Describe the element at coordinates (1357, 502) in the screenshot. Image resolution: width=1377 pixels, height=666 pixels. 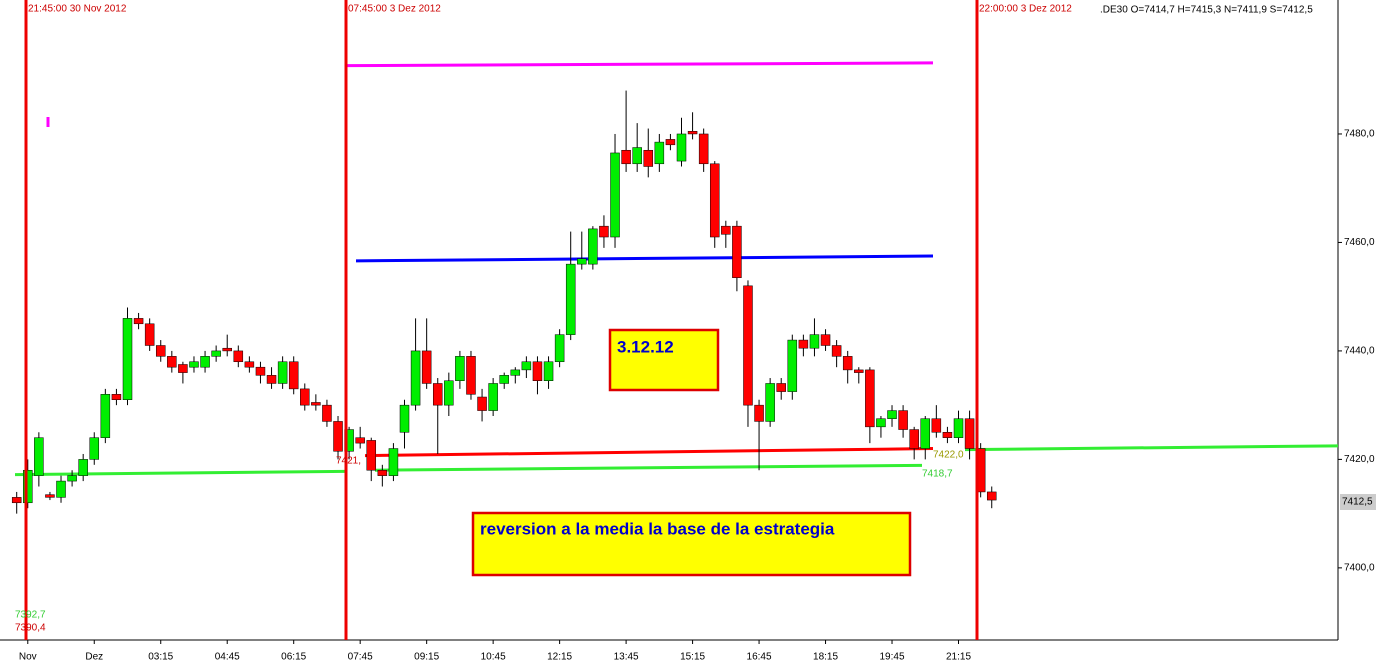
I see `last-price-label: 7412,5` at that location.